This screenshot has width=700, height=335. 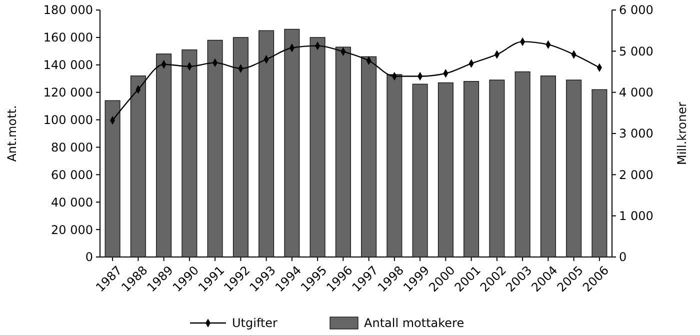 I want to click on y-tick-label: 0, so click(x=89, y=257).